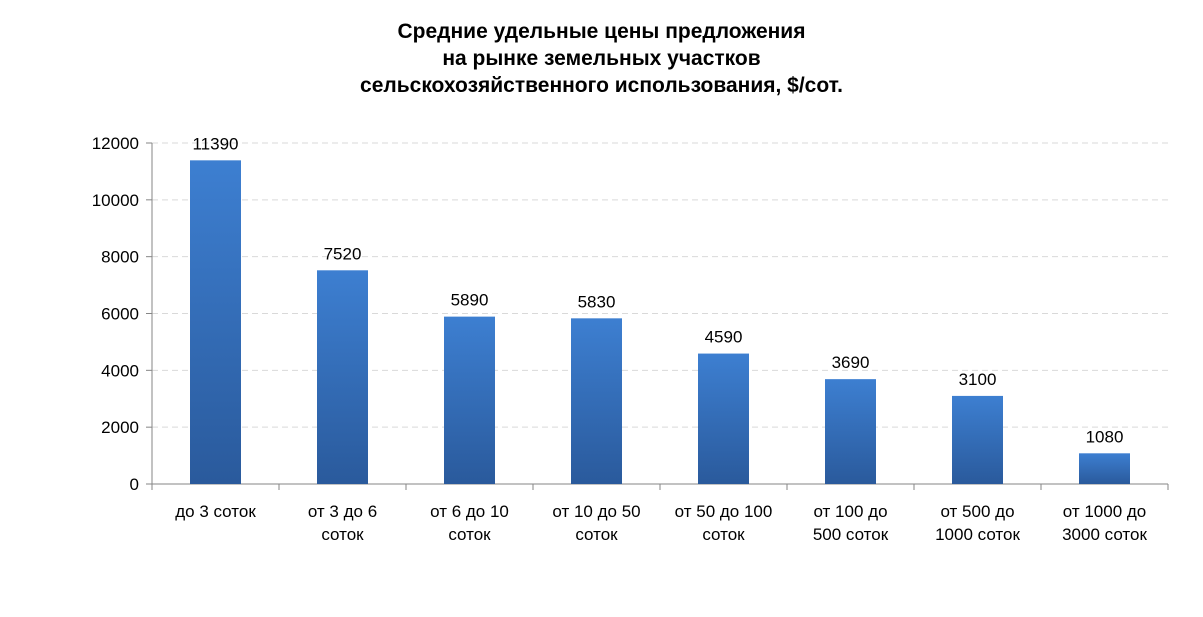  I want to click on data-label: 5890, so click(470, 300).